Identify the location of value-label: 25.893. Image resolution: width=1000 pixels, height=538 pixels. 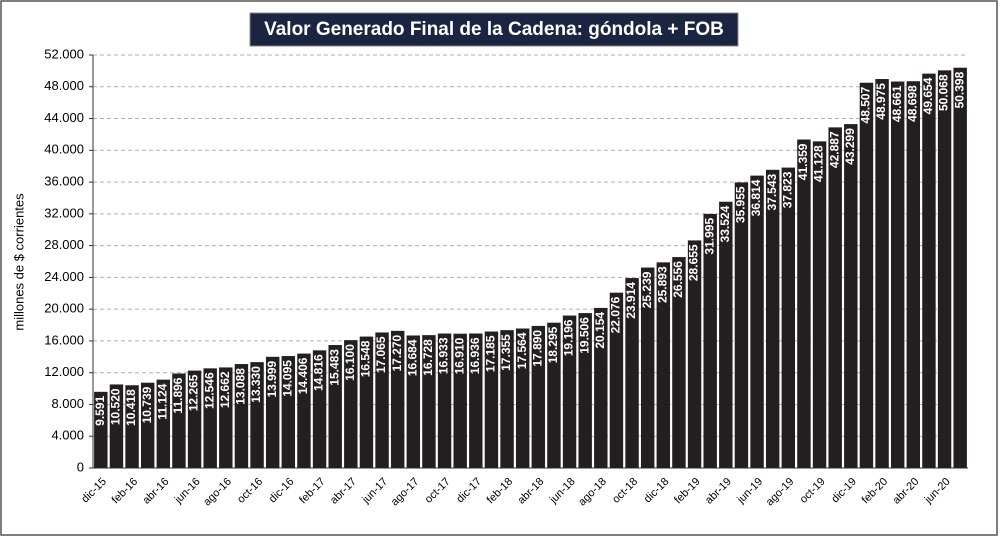
(662, 284).